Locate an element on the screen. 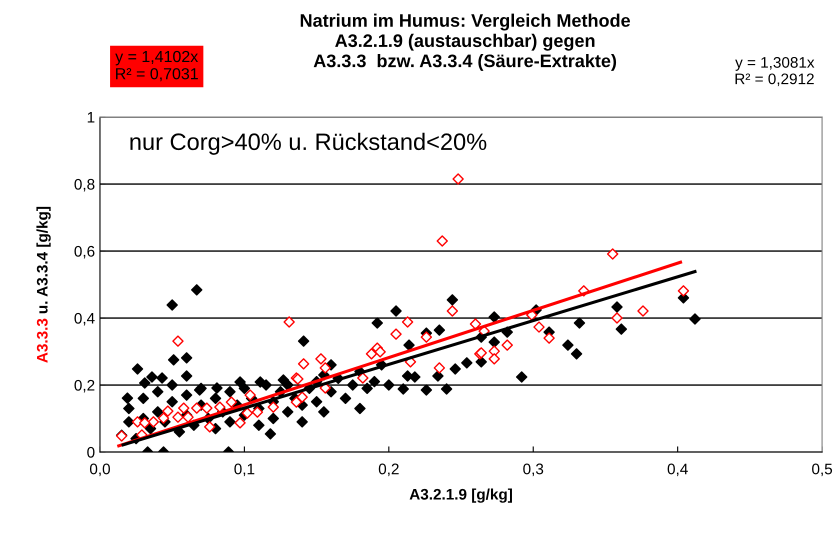 This screenshot has height=545, width=838. y-tick-label: 0,4 is located at coordinates (84, 319).